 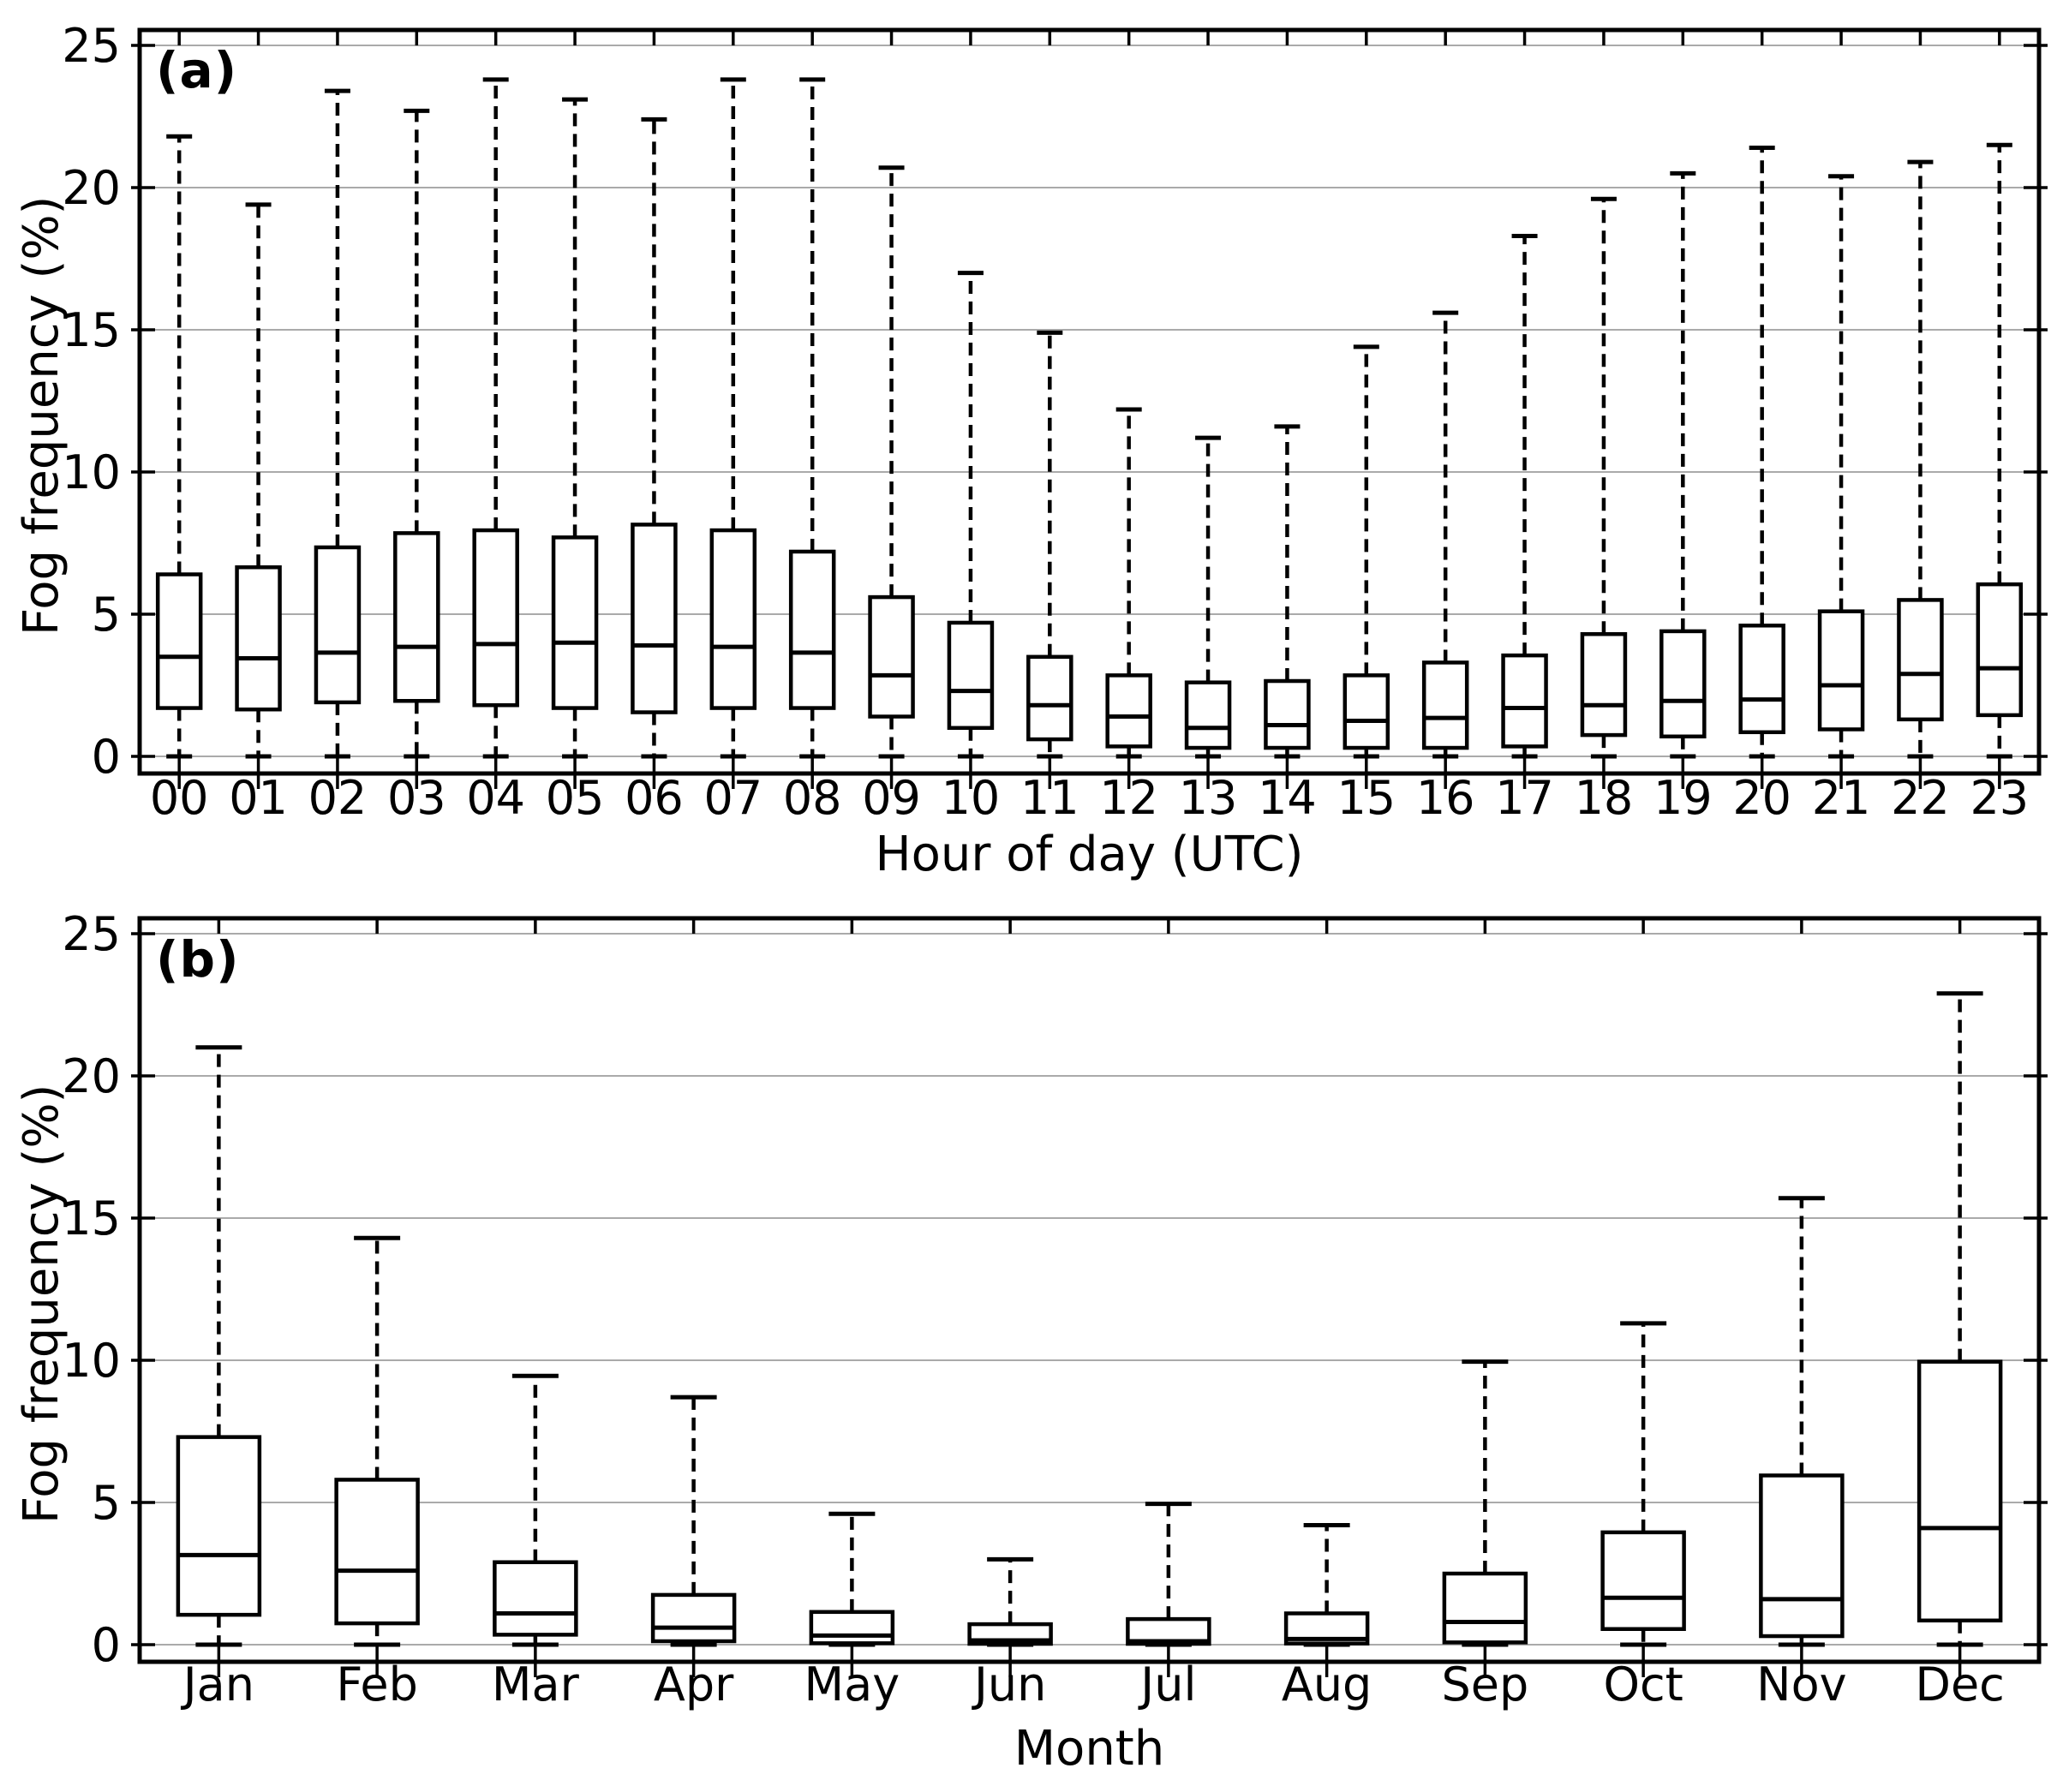 I want to click on x-tick-label: Nov, so click(x=1801, y=1684).